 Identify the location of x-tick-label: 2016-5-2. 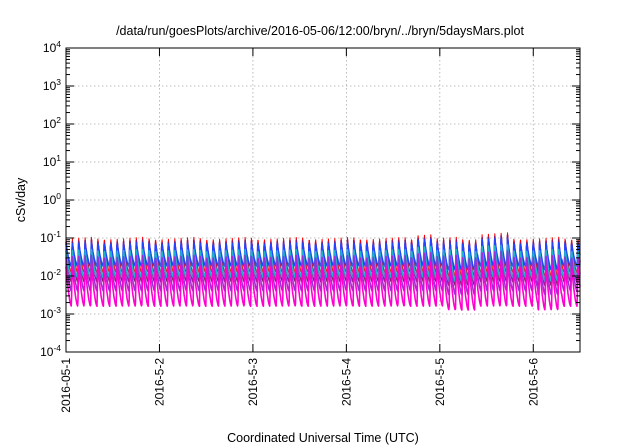
(159, 382).